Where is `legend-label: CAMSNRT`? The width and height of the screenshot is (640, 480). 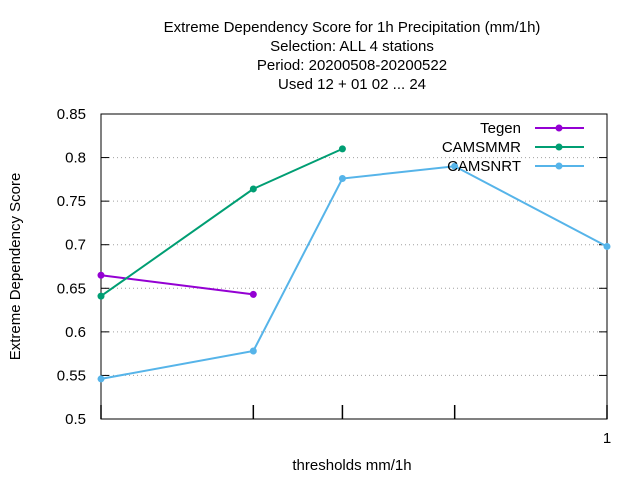 legend-label: CAMSNRT is located at coordinates (484, 166).